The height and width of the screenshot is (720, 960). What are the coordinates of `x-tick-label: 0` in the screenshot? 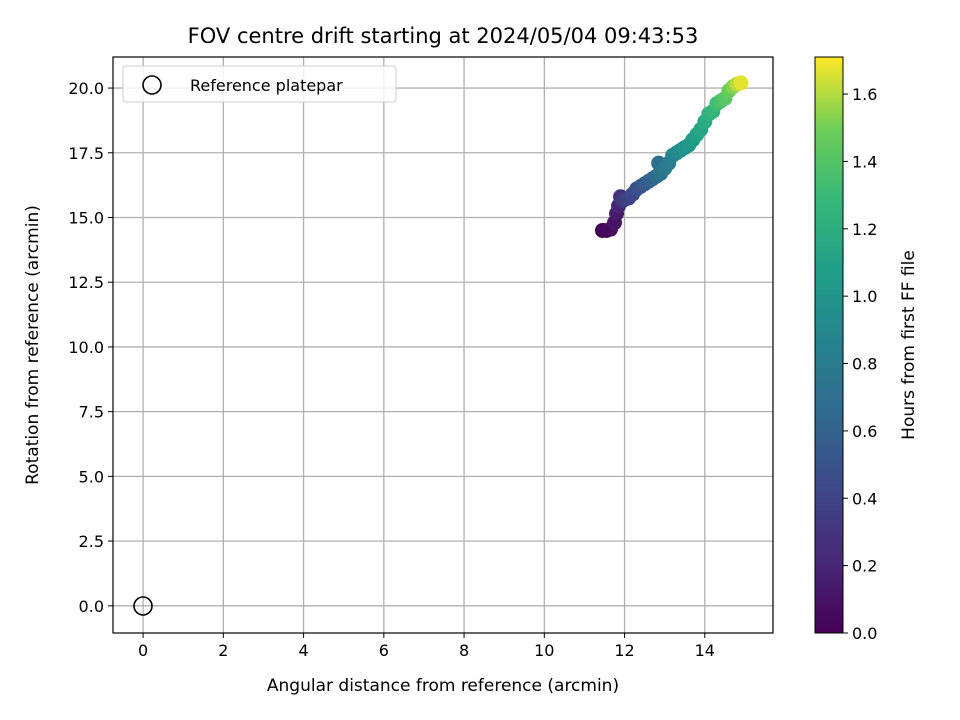 It's located at (143, 650).